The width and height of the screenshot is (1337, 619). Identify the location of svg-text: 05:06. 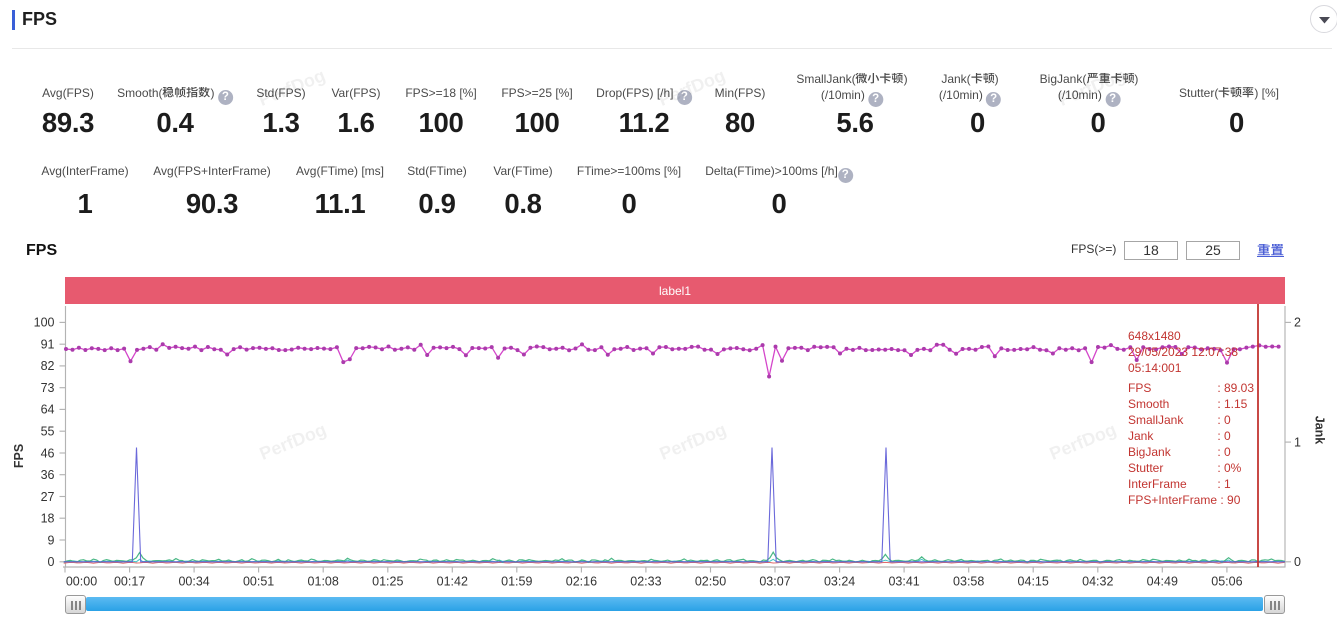
(1226, 582).